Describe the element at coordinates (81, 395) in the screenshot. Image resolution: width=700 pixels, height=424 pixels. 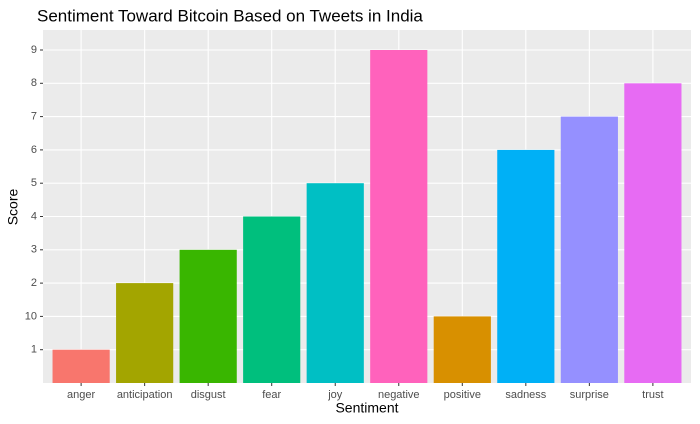
I see `x-tick-label: anger` at that location.